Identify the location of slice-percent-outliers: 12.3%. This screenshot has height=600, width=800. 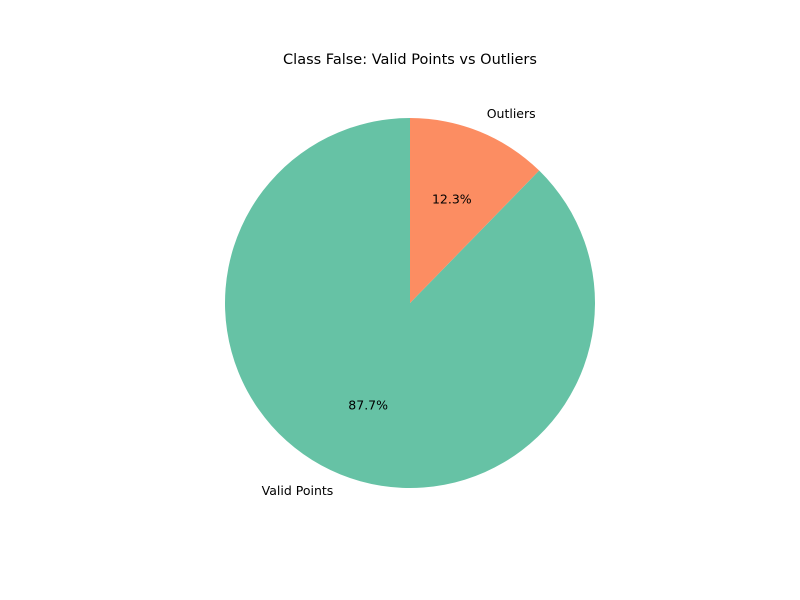
(452, 199).